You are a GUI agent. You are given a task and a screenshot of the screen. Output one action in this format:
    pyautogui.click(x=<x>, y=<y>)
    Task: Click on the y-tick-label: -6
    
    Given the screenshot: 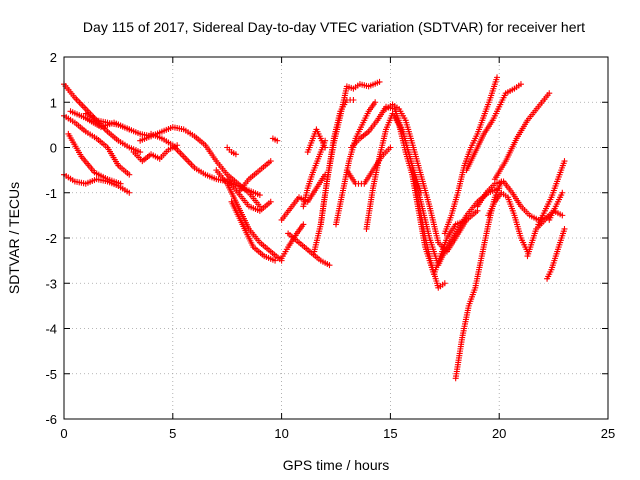 What is the action you would take?
    pyautogui.click(x=51, y=419)
    